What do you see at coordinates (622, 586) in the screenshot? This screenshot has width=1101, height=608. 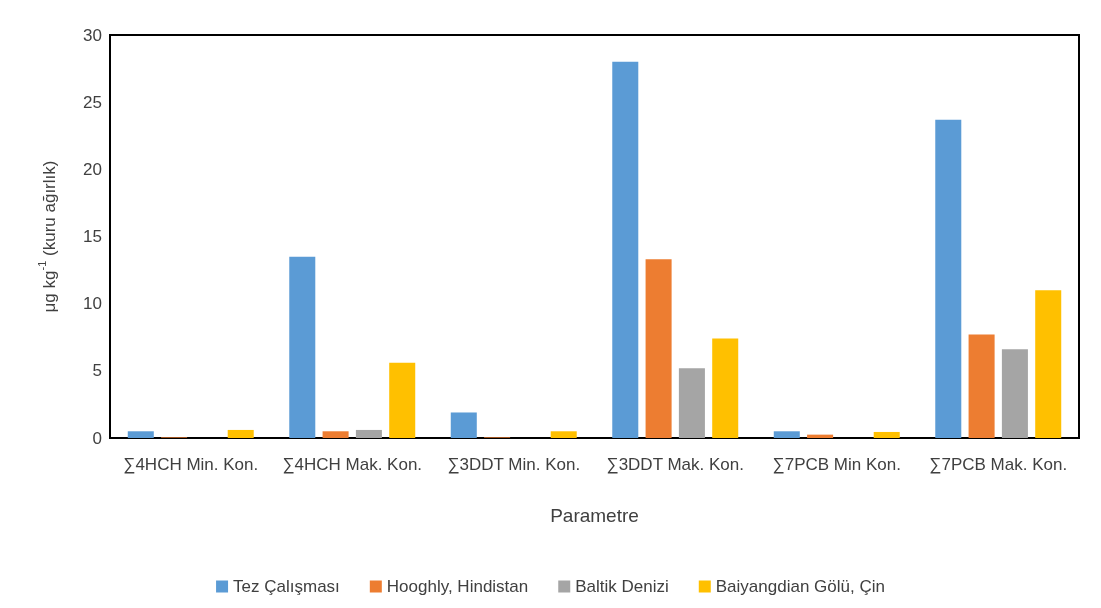 I see `legend-label: Baltik Denizi` at bounding box center [622, 586].